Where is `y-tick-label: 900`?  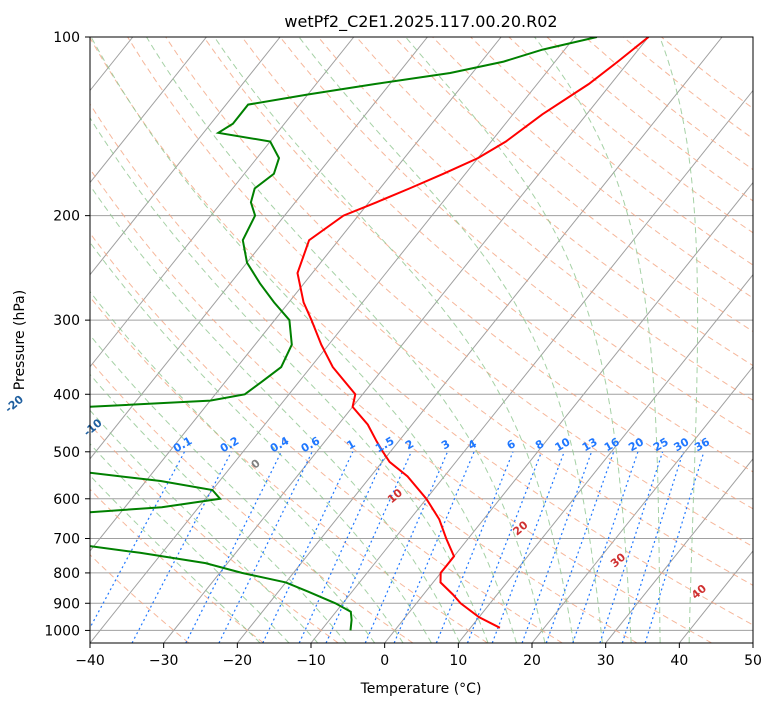 y-tick-label: 900 is located at coordinates (66, 604).